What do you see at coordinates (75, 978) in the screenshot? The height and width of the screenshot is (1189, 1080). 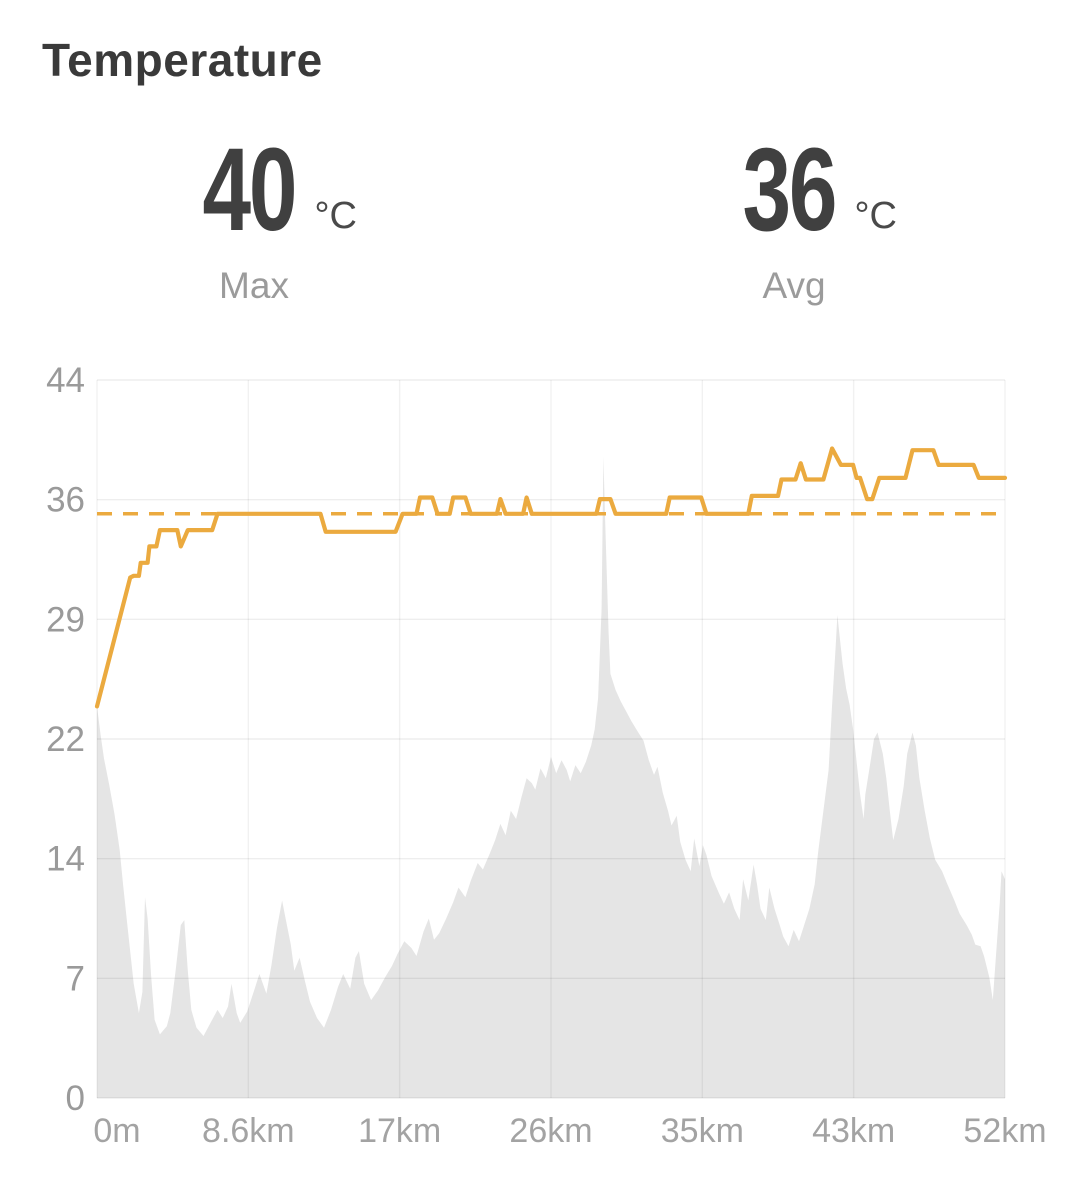 I see `y-axis-label: 7` at bounding box center [75, 978].